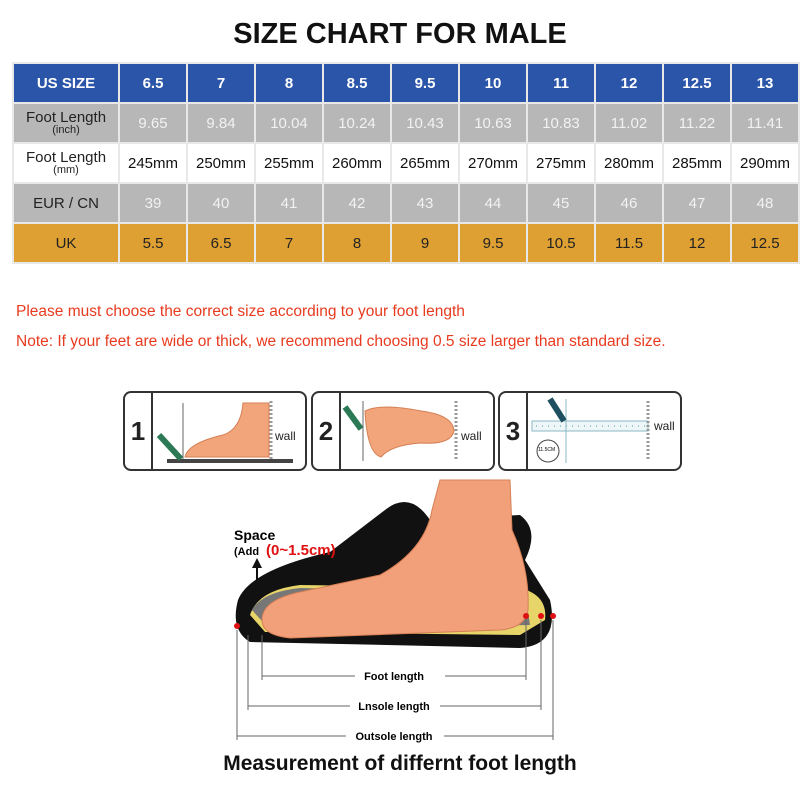 This screenshot has height=800, width=800. Describe the element at coordinates (394, 737) in the screenshot. I see `outsole-length-label: Outsole length` at that location.